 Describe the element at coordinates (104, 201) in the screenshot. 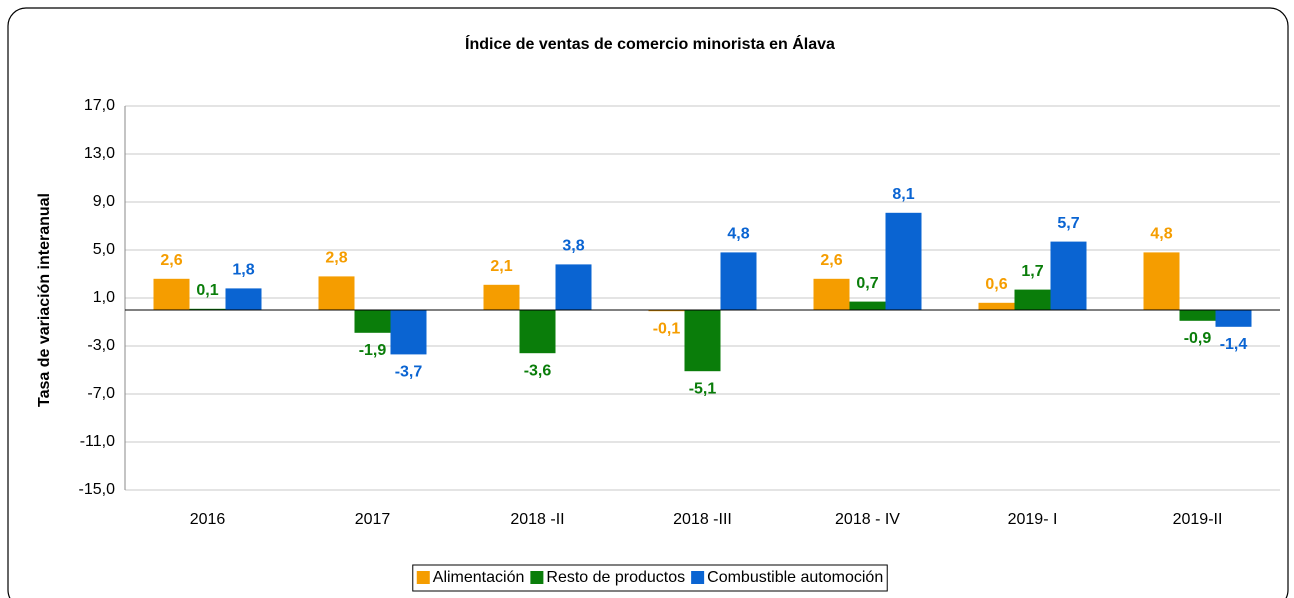

I see `y-tick-label: 9,0` at that location.